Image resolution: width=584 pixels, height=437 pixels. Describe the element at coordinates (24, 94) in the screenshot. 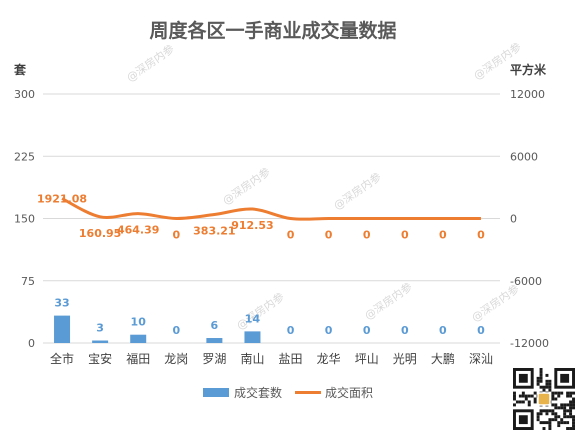

I see `left-tick-label: 300` at that location.